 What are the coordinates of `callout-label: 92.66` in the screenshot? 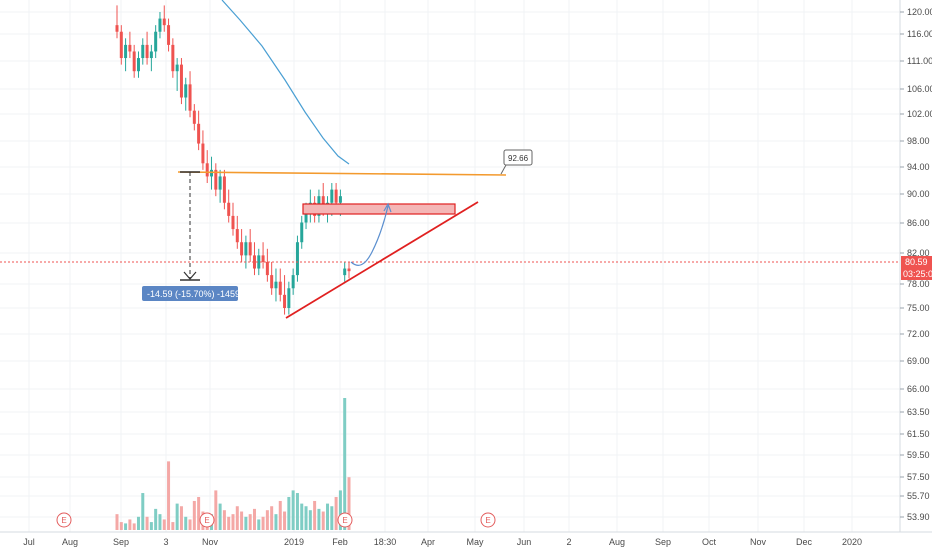 It's located at (518, 158).